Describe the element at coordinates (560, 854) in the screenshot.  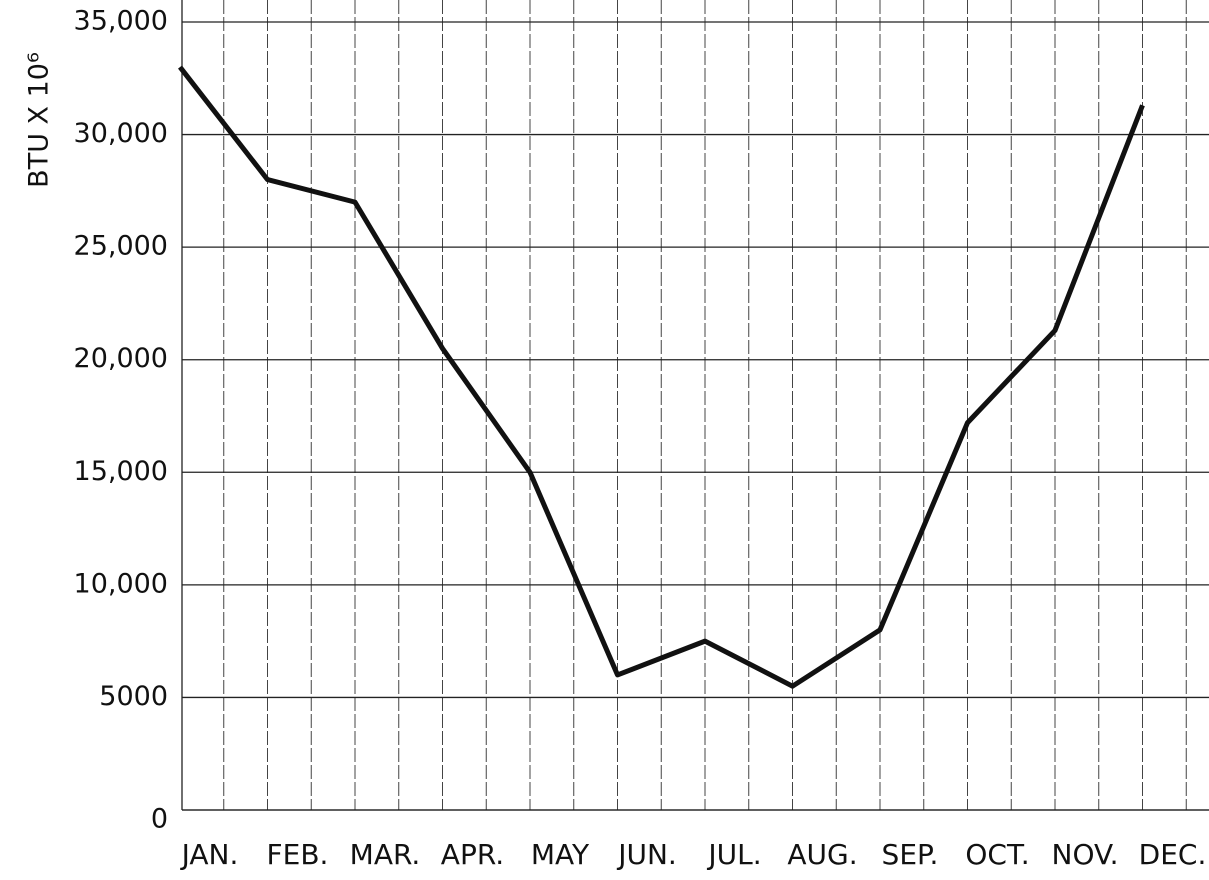
I see `x-tick-label: MAY` at that location.